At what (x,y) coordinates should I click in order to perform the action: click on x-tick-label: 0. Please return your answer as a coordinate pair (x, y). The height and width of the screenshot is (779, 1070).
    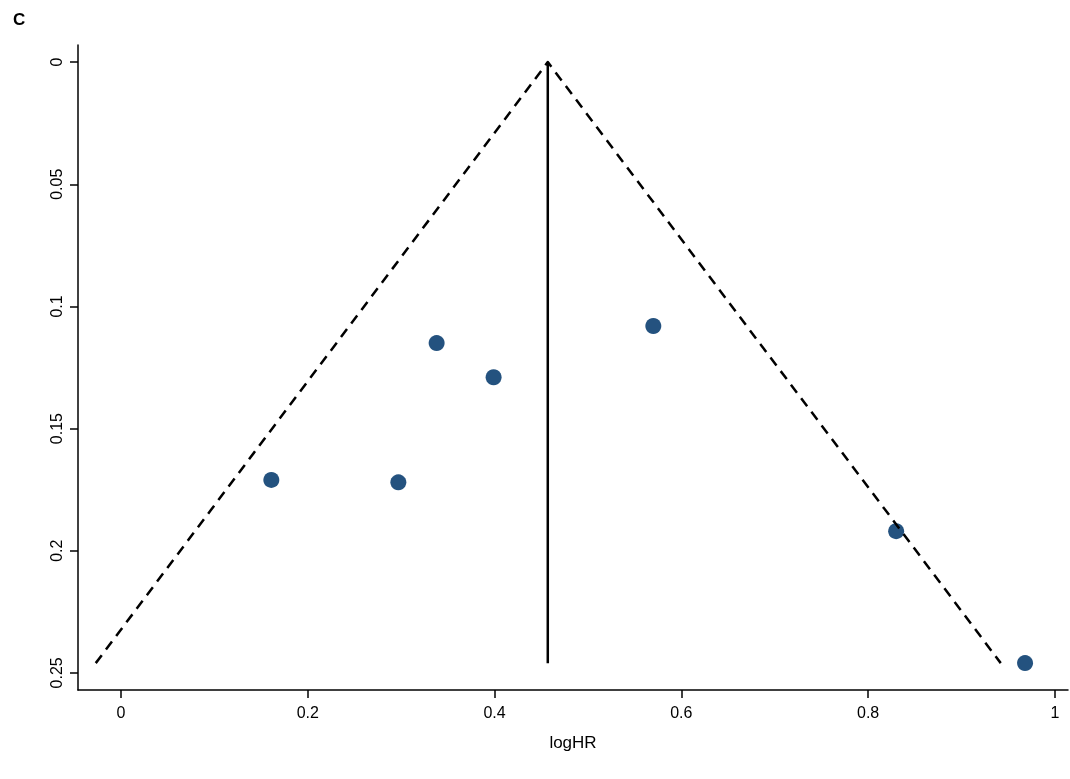
    Looking at the image, I should click on (121, 712).